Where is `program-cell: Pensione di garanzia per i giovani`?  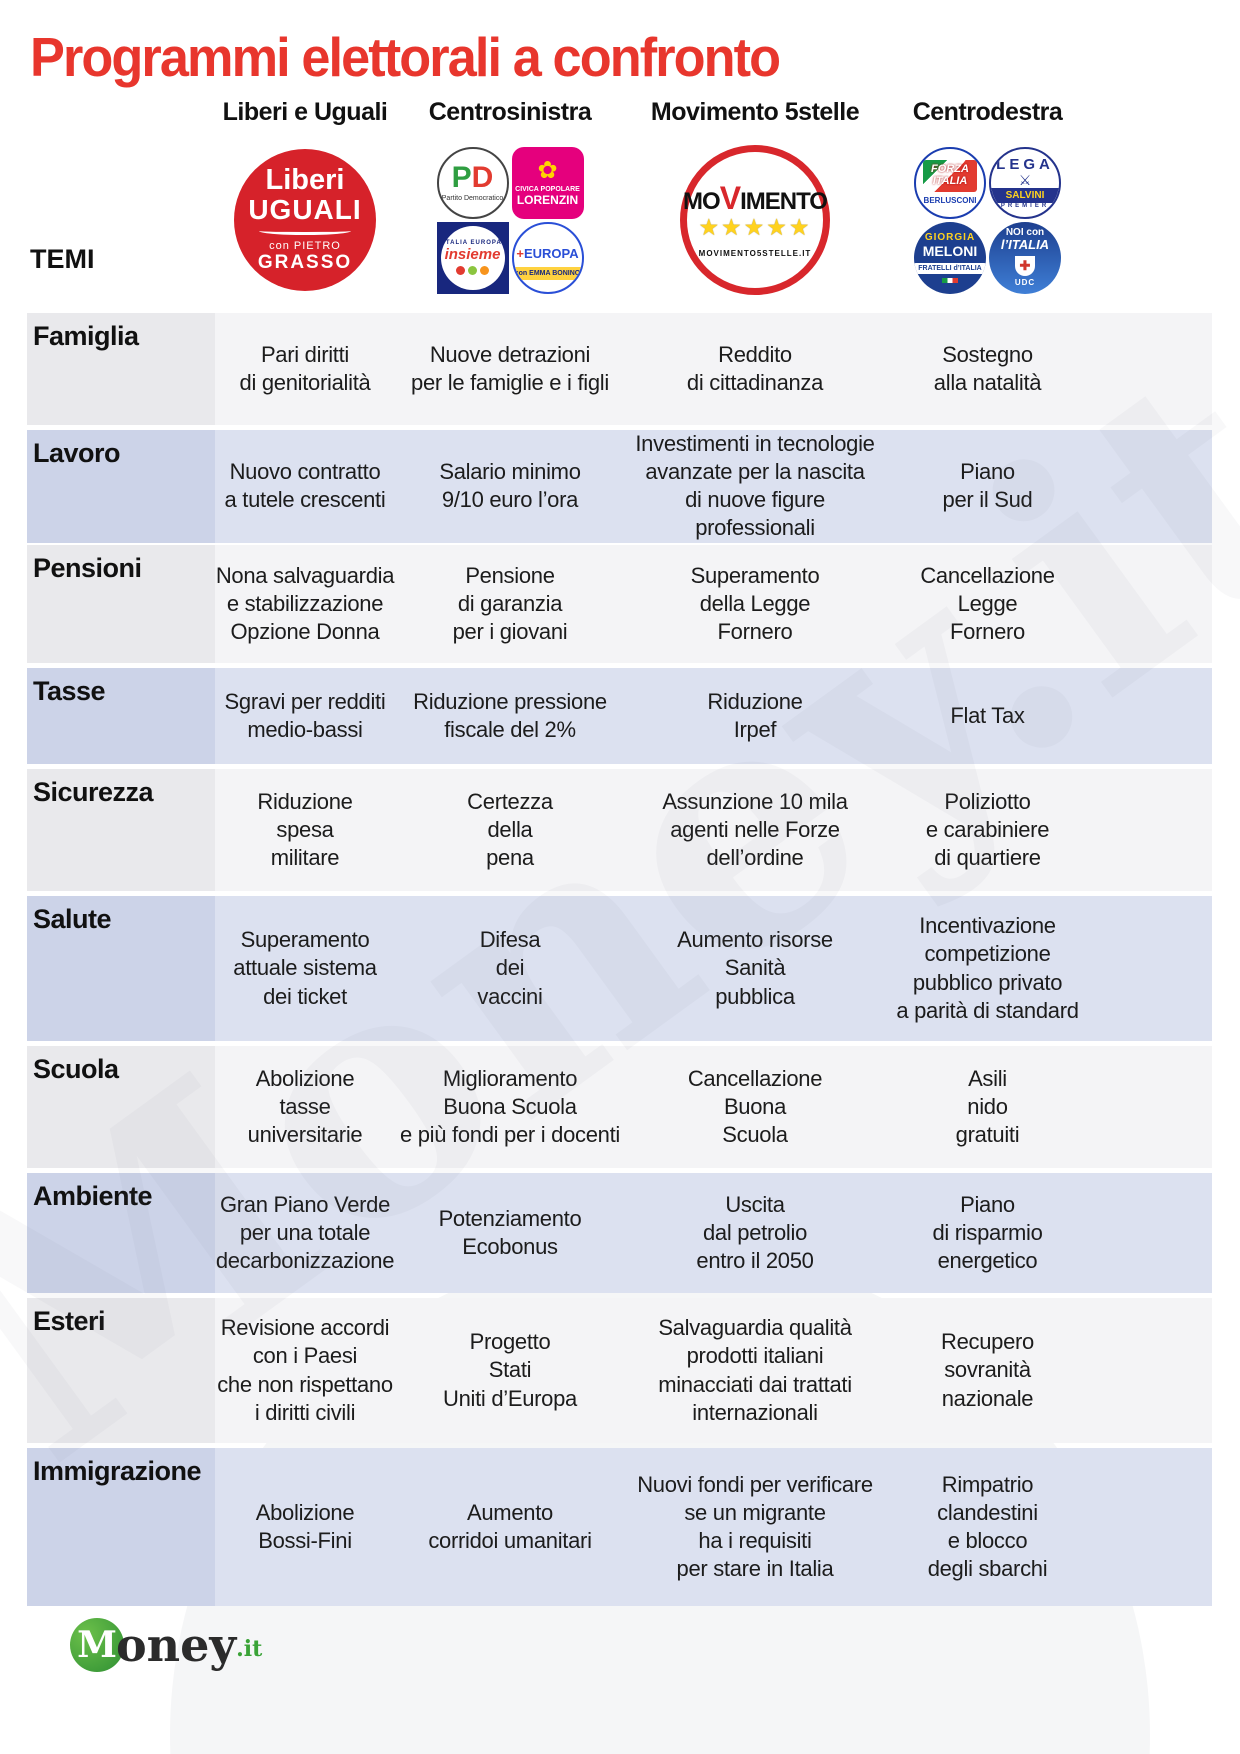 program-cell: Pensione di garanzia per i giovani is located at coordinates (510, 604).